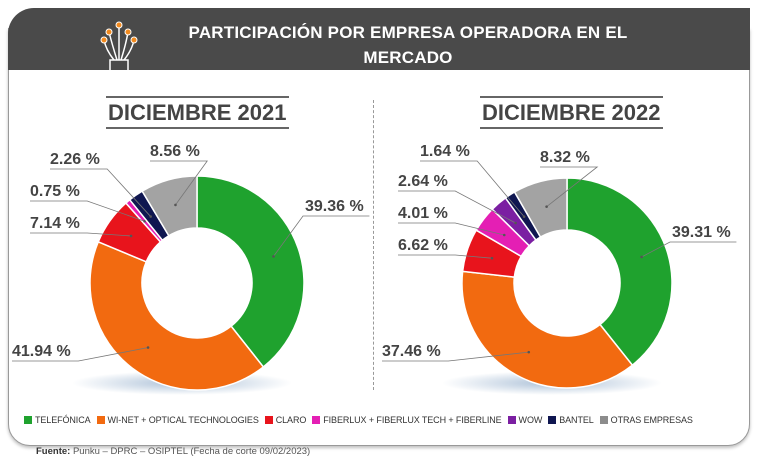 The image size is (760, 461). I want to click on data-label: 8.56 %, so click(175, 151).